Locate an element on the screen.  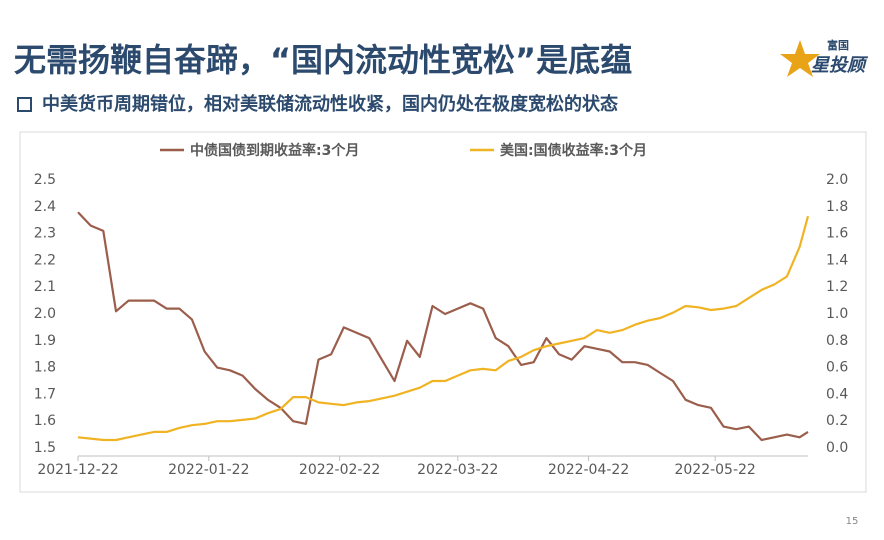
y-tick-label: 1.7 is located at coordinates (45, 394).